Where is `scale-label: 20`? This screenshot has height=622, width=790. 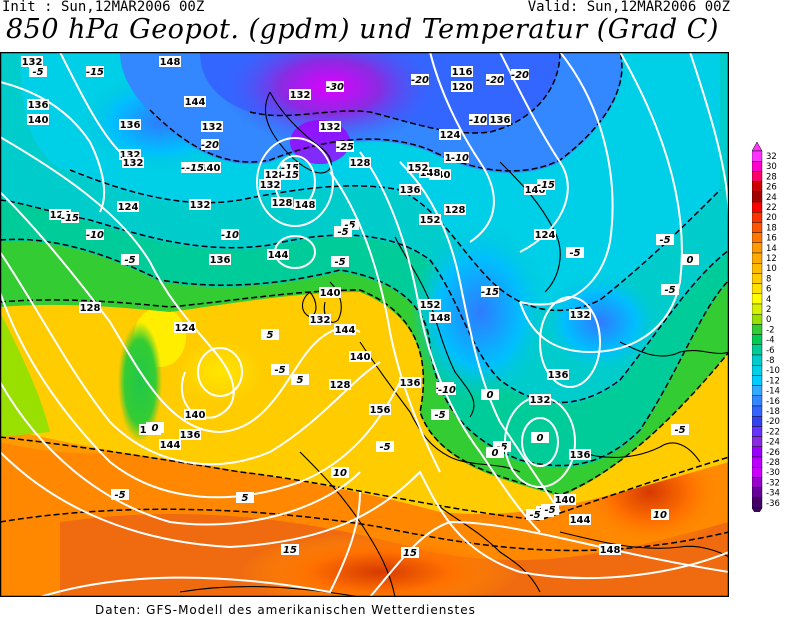 scale-label: 20 is located at coordinates (771, 218).